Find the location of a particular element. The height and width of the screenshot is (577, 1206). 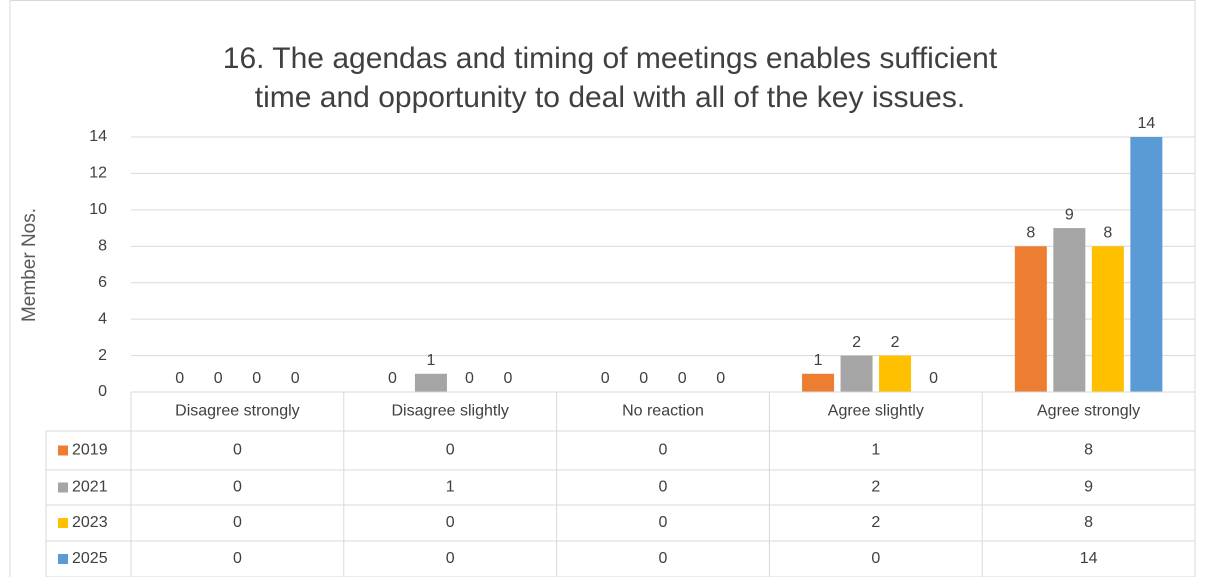

y-tick-label: 6 is located at coordinates (102, 282).